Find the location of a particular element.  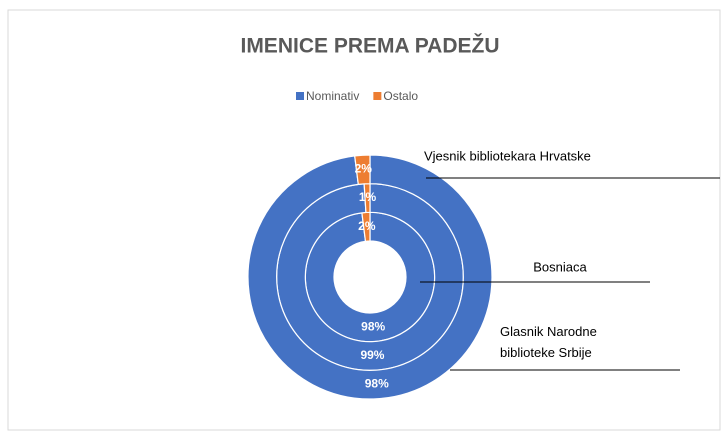

chart-title: IMENICE PREMA PADEŽU is located at coordinates (369, 46).